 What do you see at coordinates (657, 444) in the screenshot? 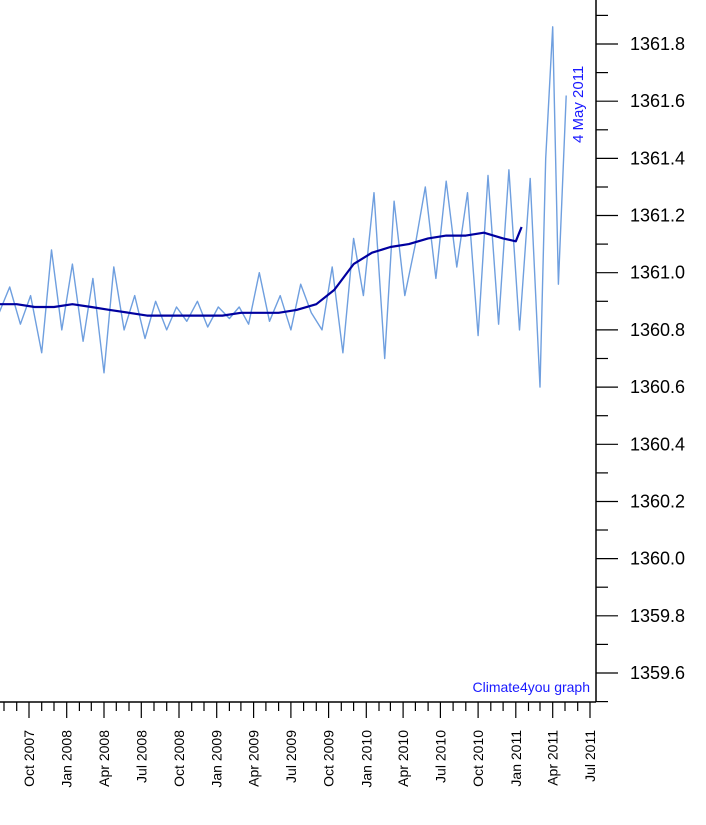
I see `y-tick-label: 1360.4` at bounding box center [657, 444].